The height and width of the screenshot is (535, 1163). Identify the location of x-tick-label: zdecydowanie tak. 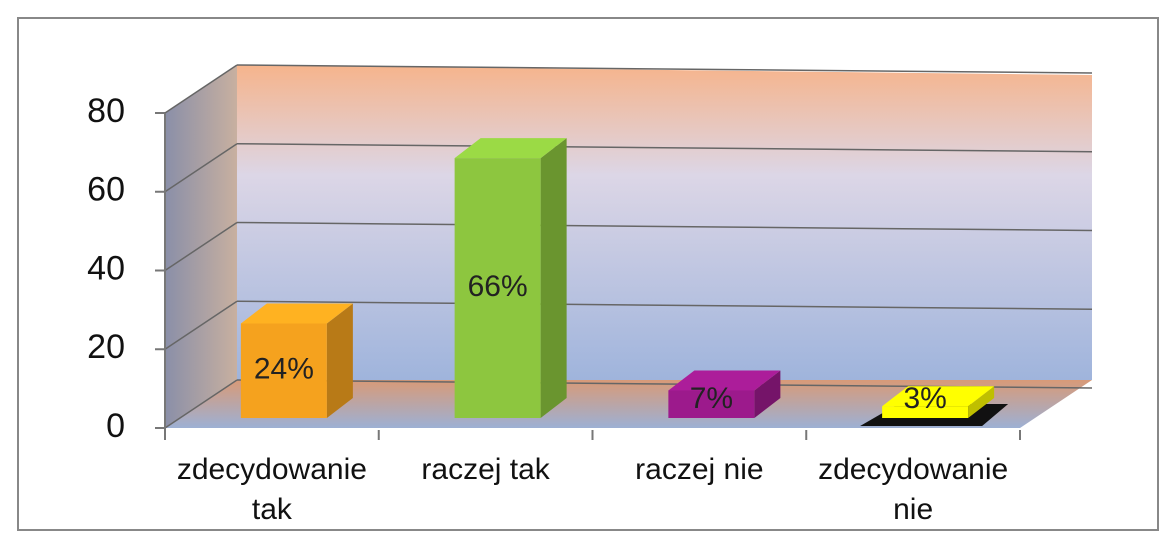
(271, 489).